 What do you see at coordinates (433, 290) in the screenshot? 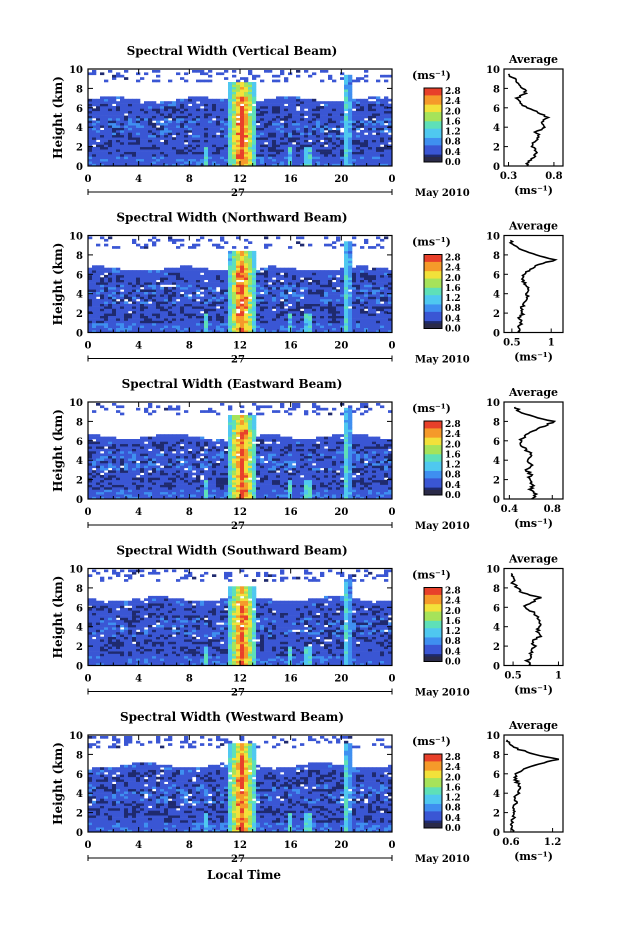
I see `colorbar-swatch` at bounding box center [433, 290].